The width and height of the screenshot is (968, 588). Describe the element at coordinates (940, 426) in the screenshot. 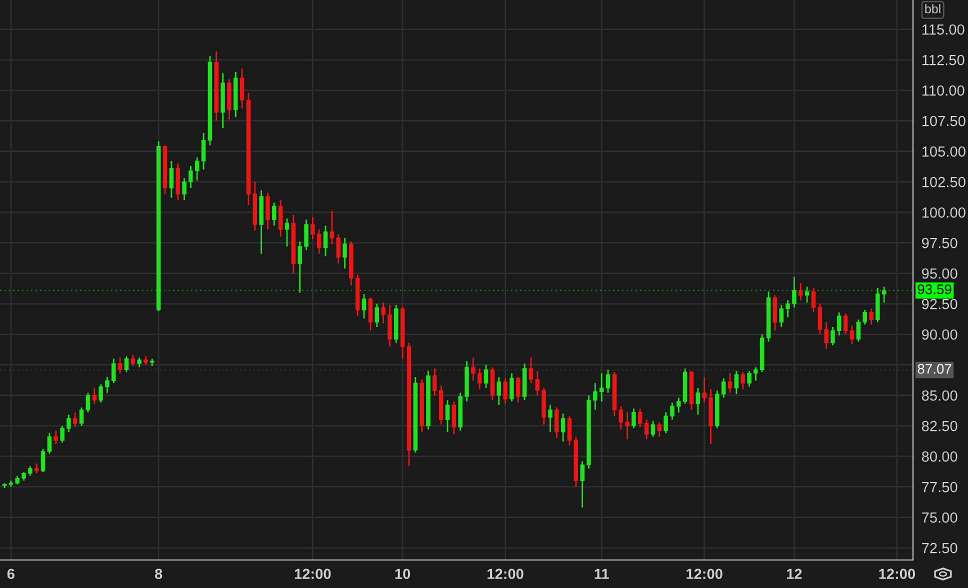

I see `y-tick-label: 82.50` at that location.